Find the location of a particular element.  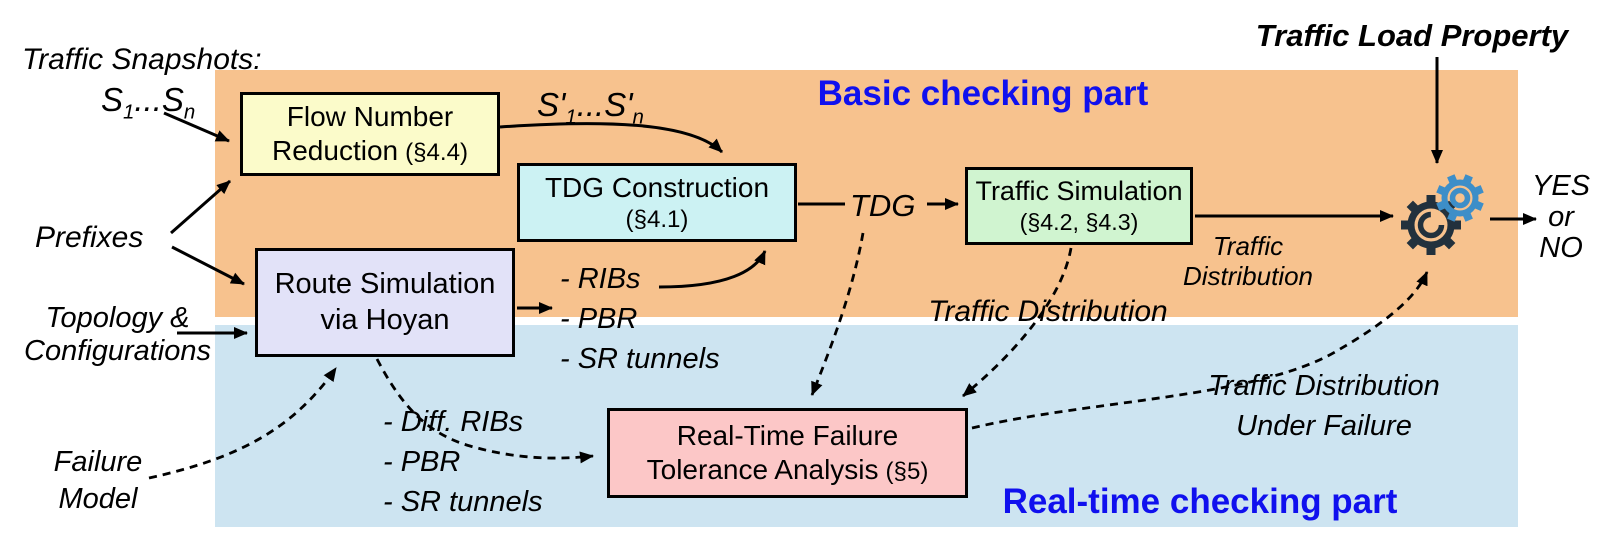

yes-or-no-output: YES or NO is located at coordinates (1561, 217).